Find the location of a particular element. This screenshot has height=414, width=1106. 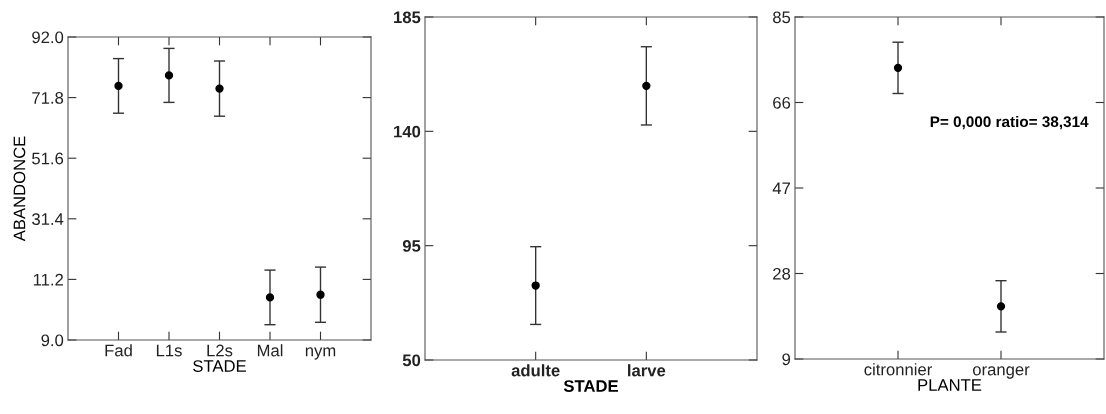

y-tick-label: 92.0 is located at coordinates (48, 37).